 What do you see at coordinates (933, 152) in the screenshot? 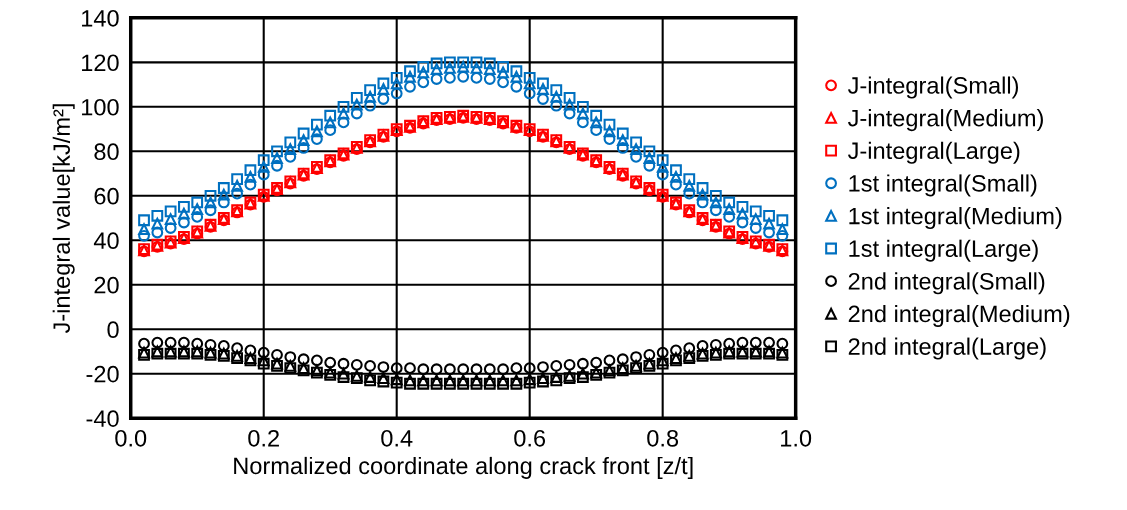
I see `legend-label: J-integral(Large)` at bounding box center [933, 152].